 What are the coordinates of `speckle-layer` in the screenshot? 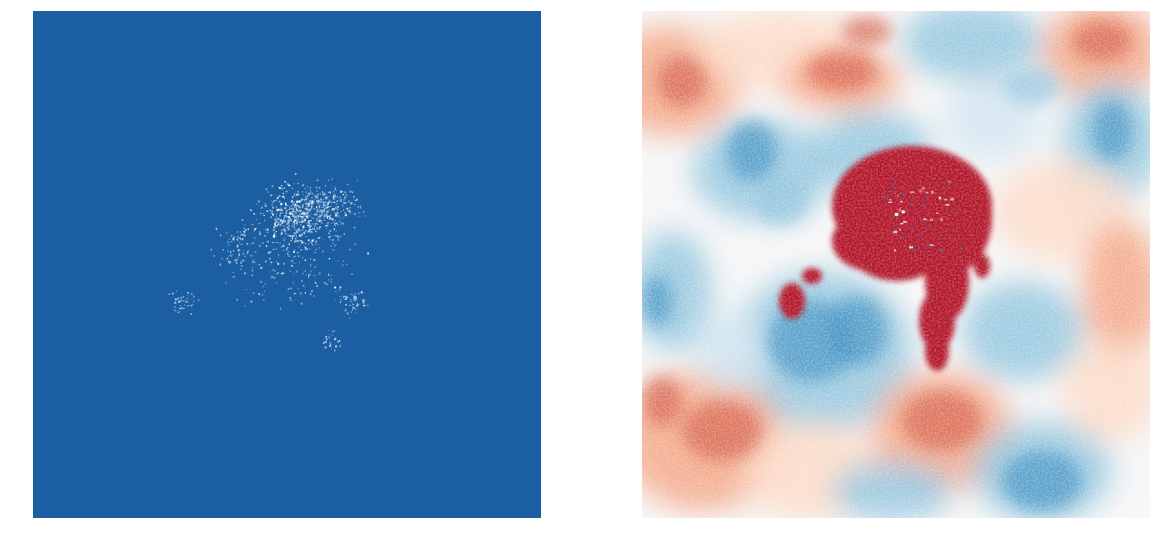 It's located at (268, 262).